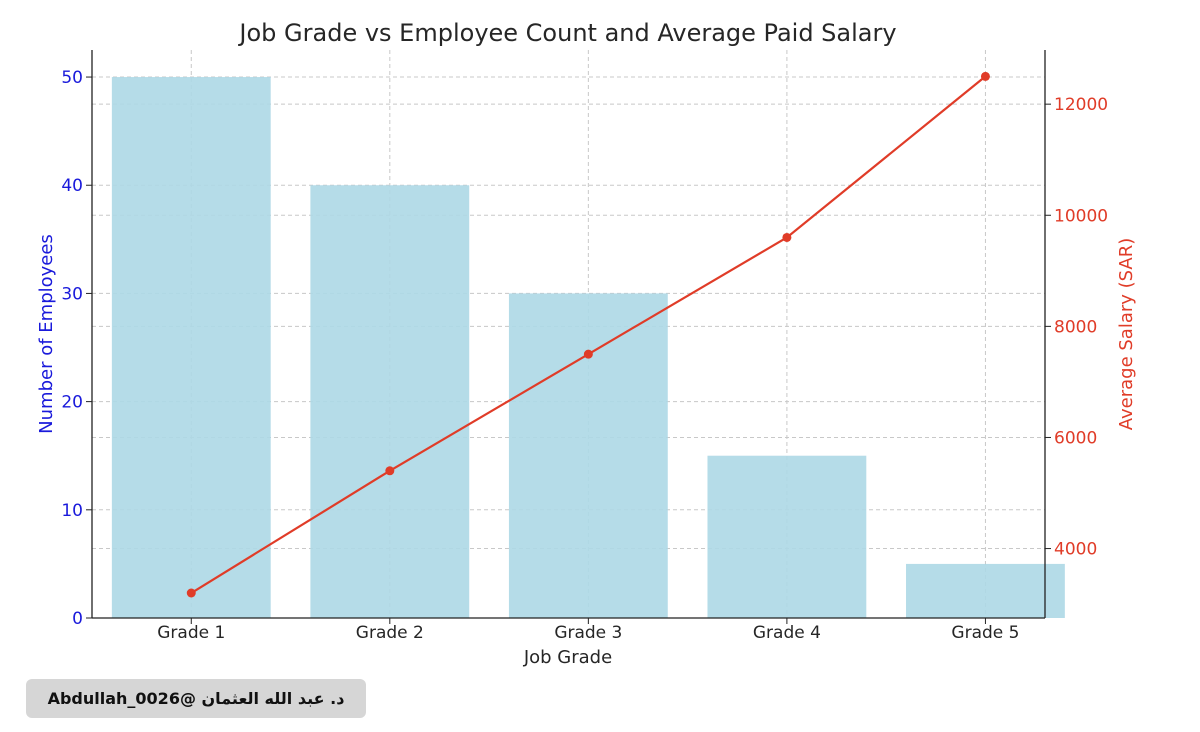  Describe the element at coordinates (72, 186) in the screenshot. I see `left-tick-label: 40` at that location.